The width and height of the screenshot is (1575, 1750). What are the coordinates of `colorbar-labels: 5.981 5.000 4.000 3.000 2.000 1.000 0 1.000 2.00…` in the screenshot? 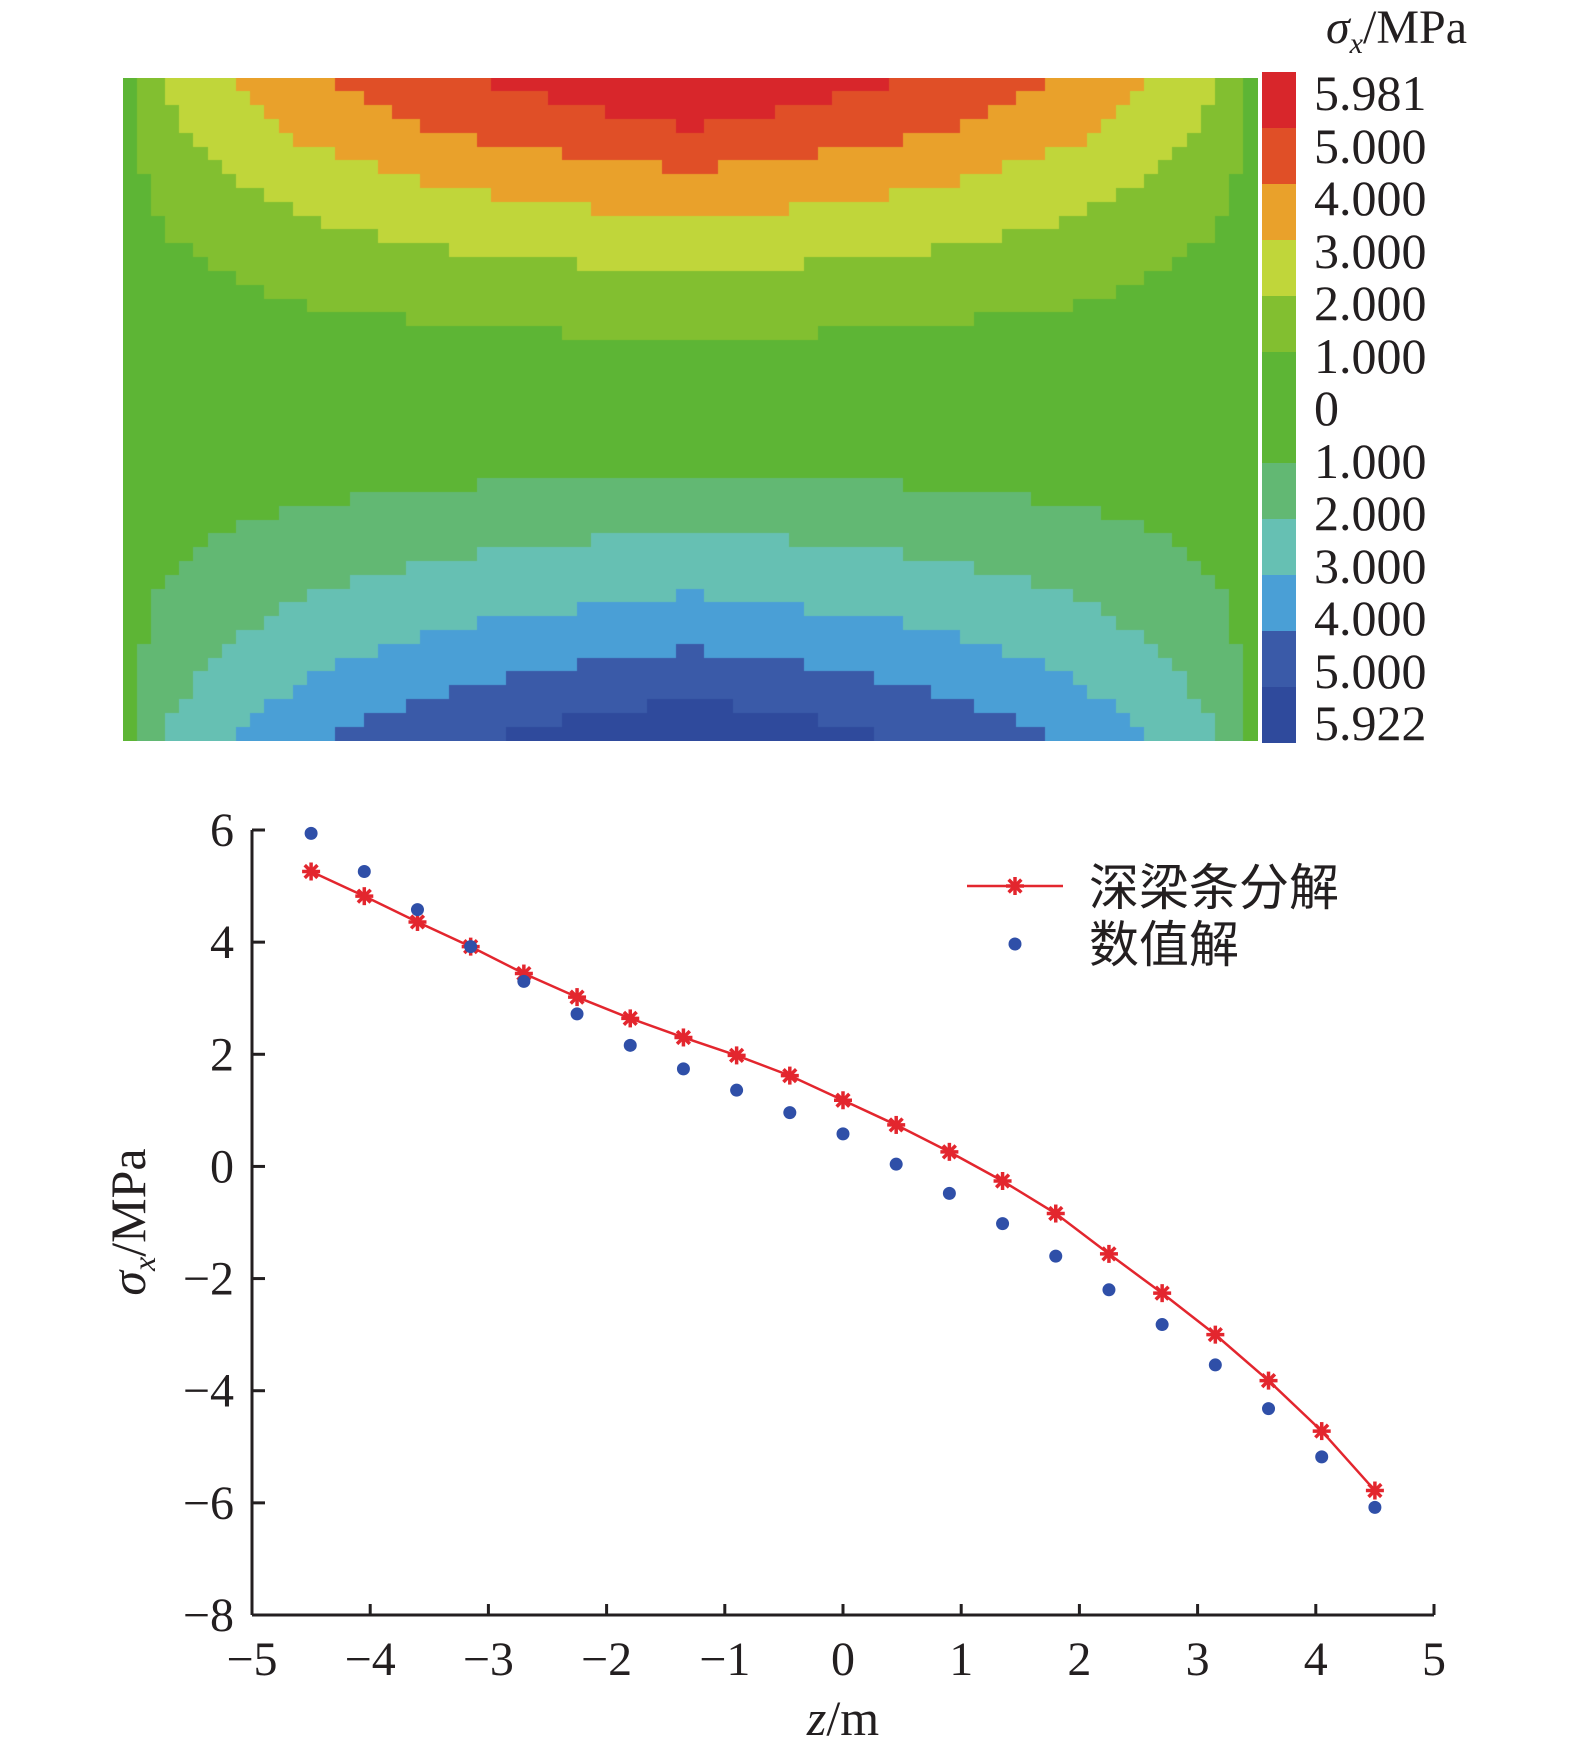 It's located at (1370, 408).